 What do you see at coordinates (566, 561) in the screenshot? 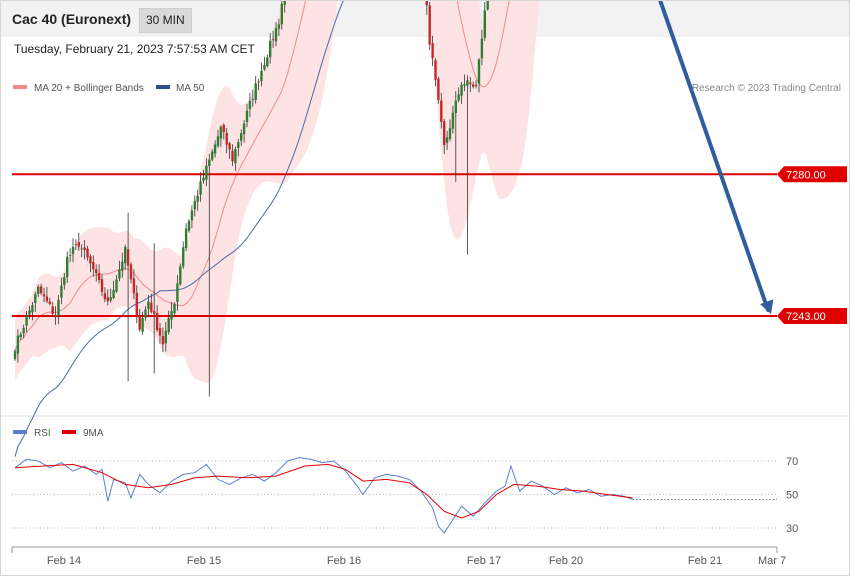
I see `time-axis-label: Feb 20` at bounding box center [566, 561].